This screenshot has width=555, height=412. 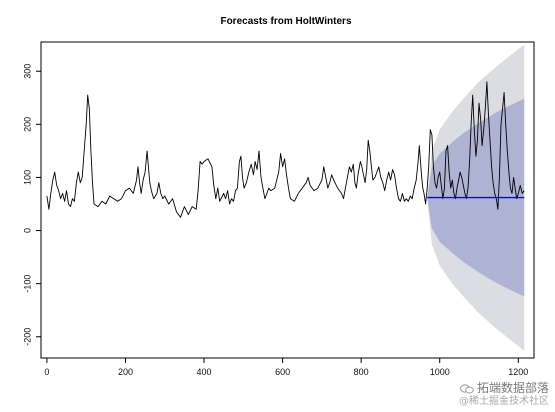 What do you see at coordinates (512, 388) in the screenshot?
I see `watermark-line1: 拓端数据部落` at bounding box center [512, 388].